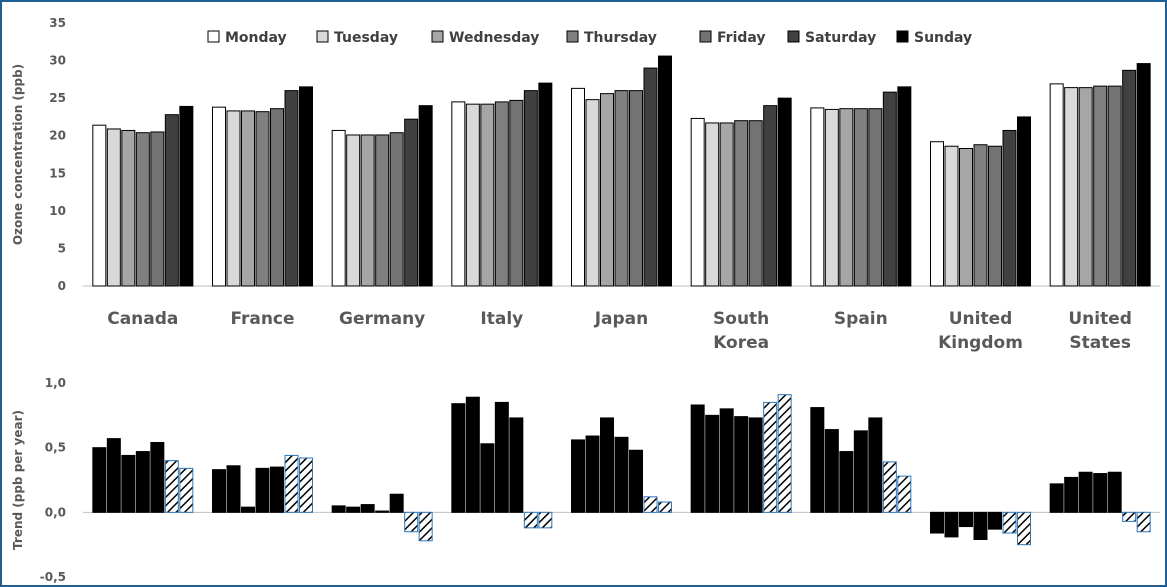 This screenshot has height=587, width=1167. I want to click on category-label: South, so click(741, 319).